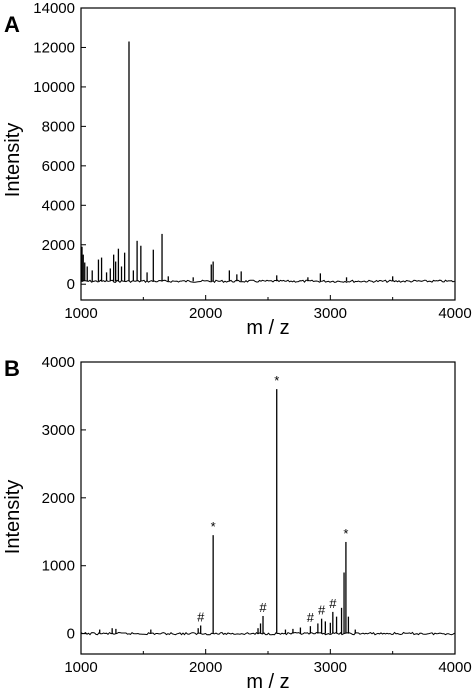  What do you see at coordinates (205, 667) in the screenshot?
I see `panel-b-xtick-label-1: 2000` at bounding box center [205, 667].